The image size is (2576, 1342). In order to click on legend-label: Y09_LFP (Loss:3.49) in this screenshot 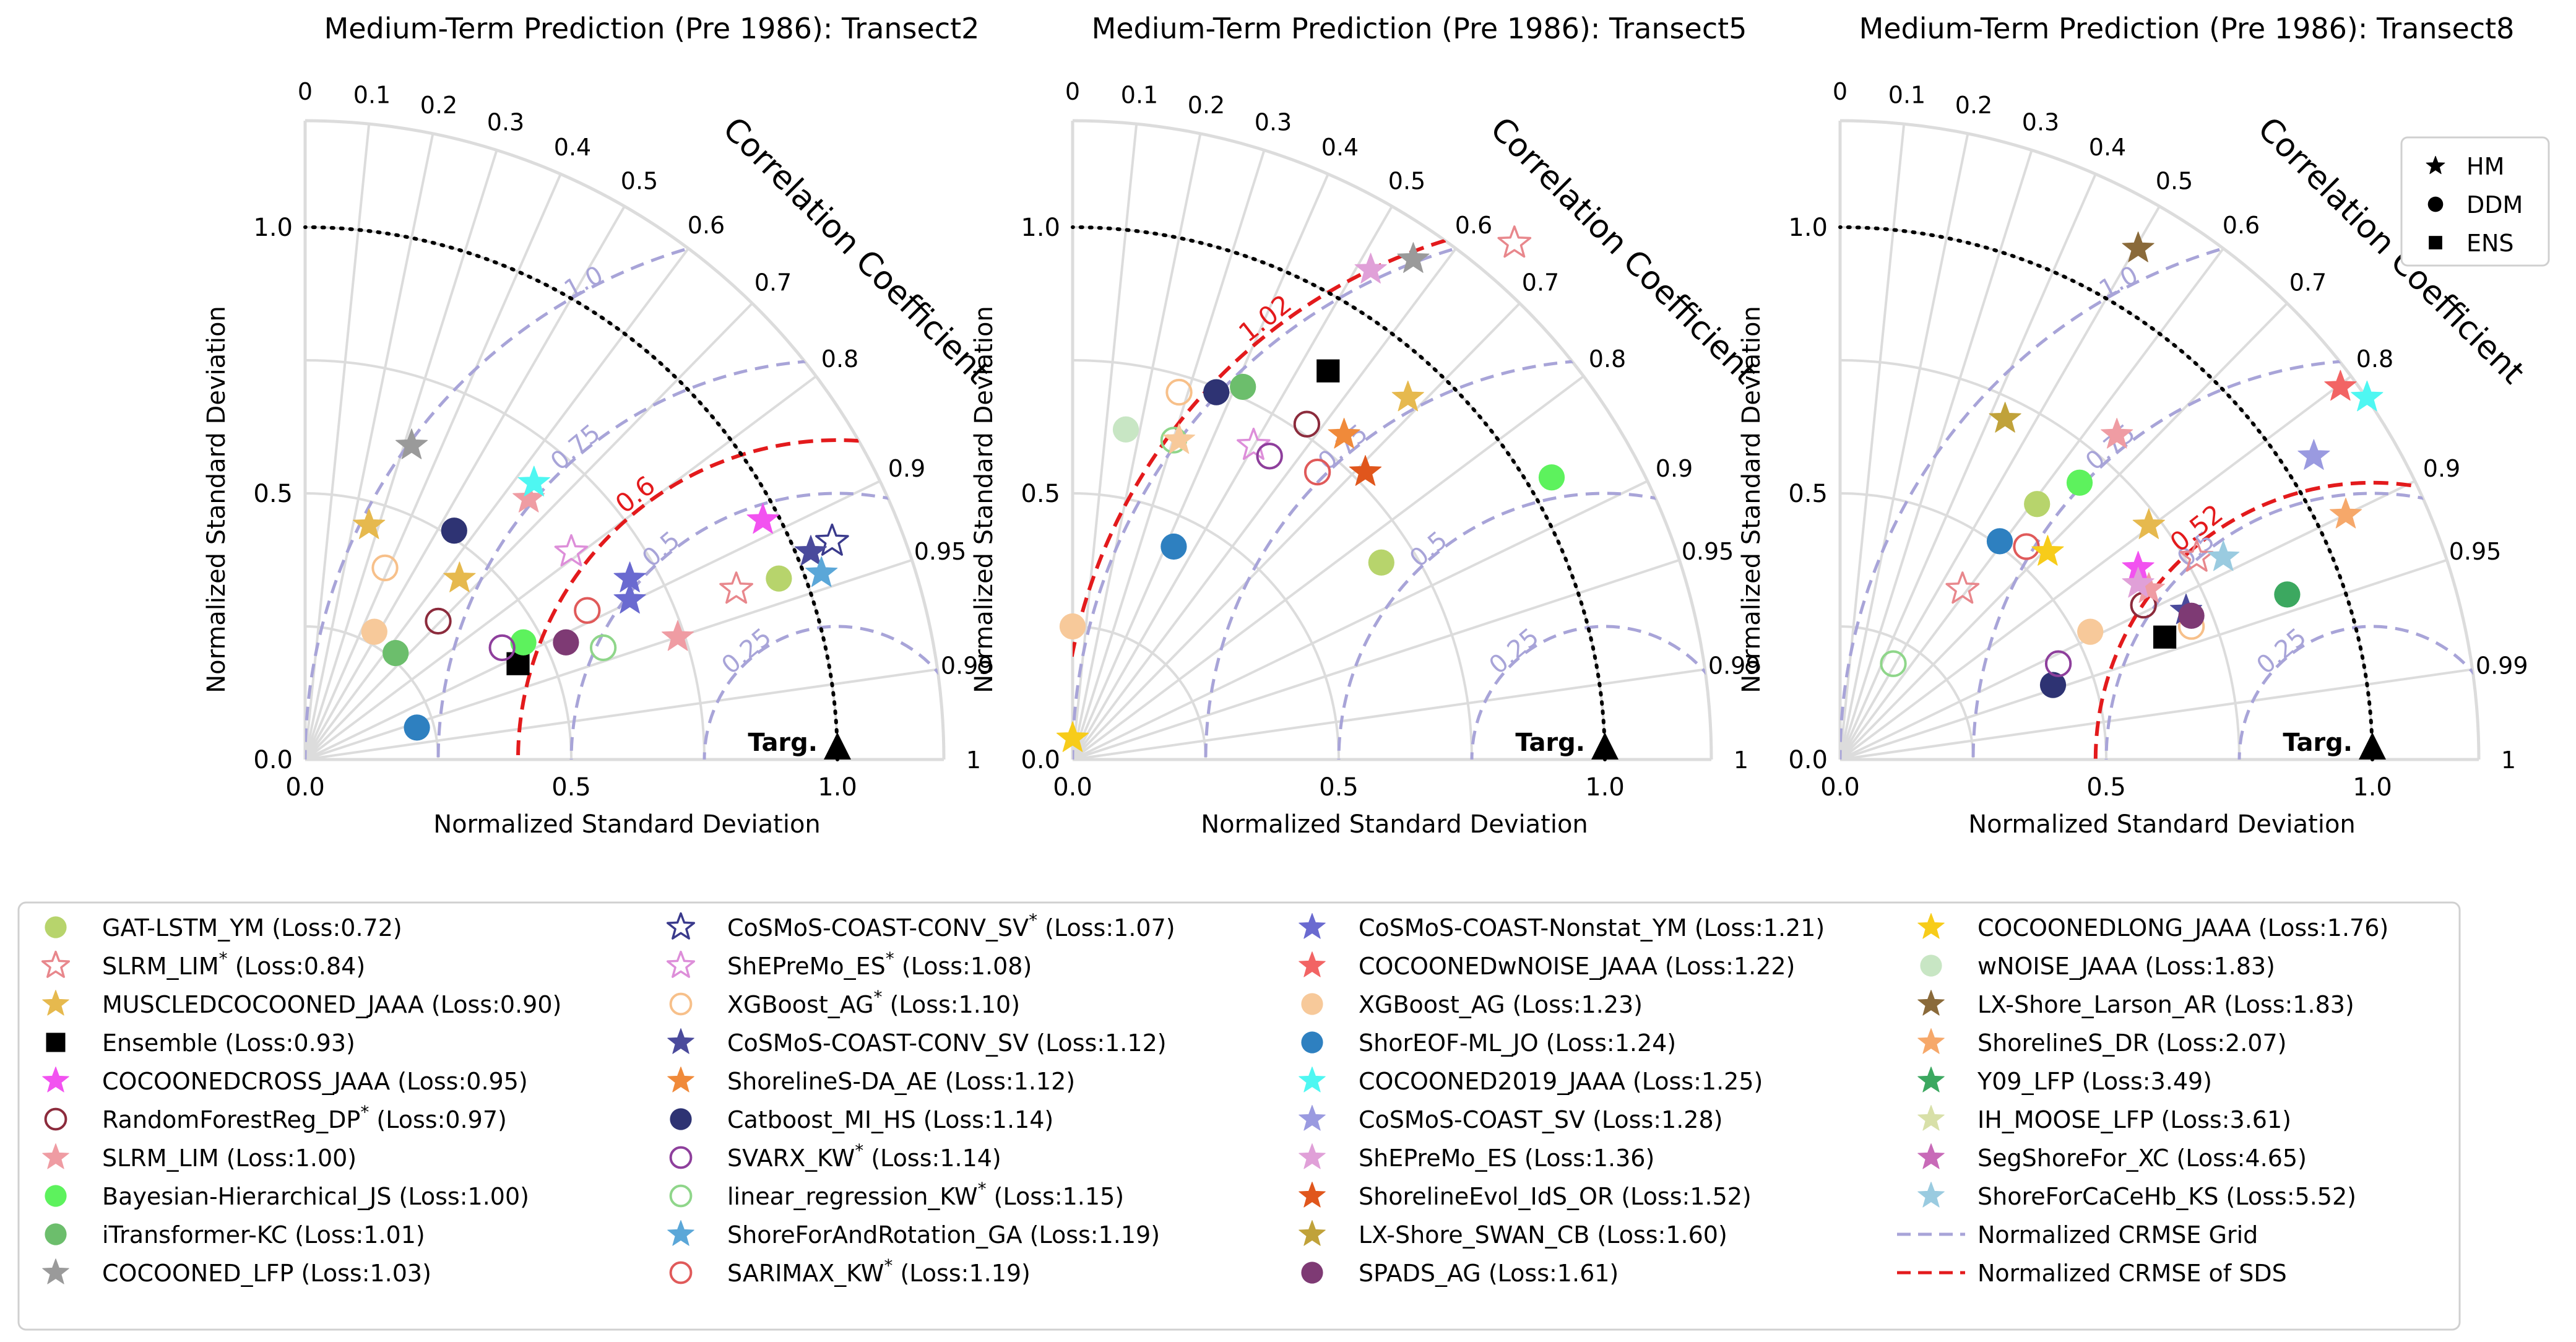, I will do `click(2094, 1081)`.